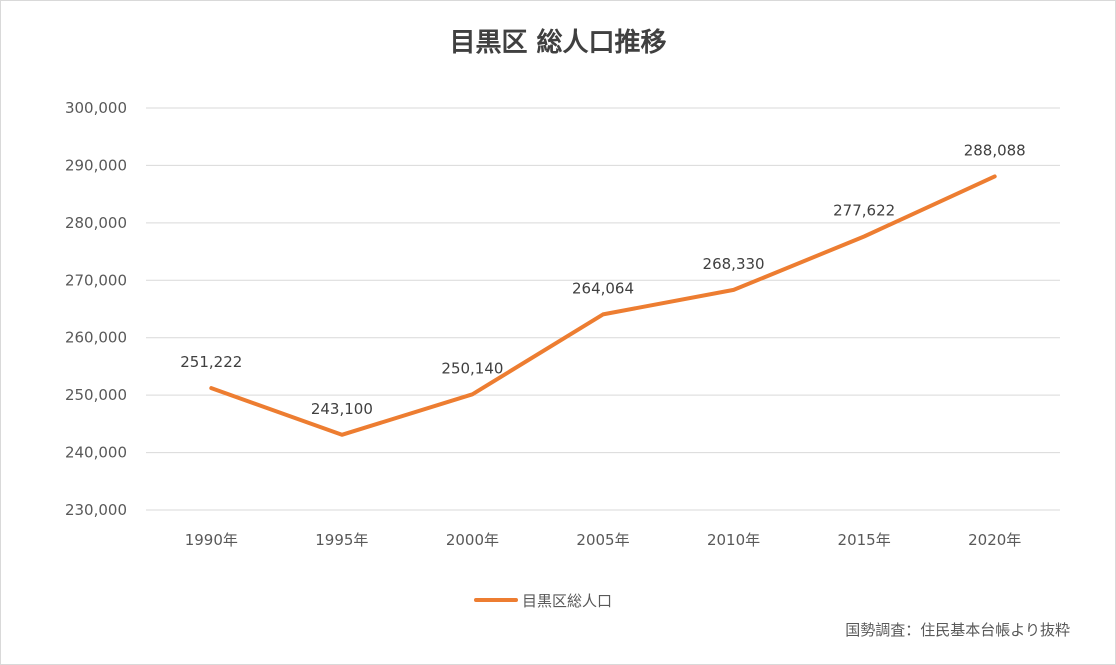 The width and height of the screenshot is (1116, 665). I want to click on data-label: 268,330, so click(734, 264).